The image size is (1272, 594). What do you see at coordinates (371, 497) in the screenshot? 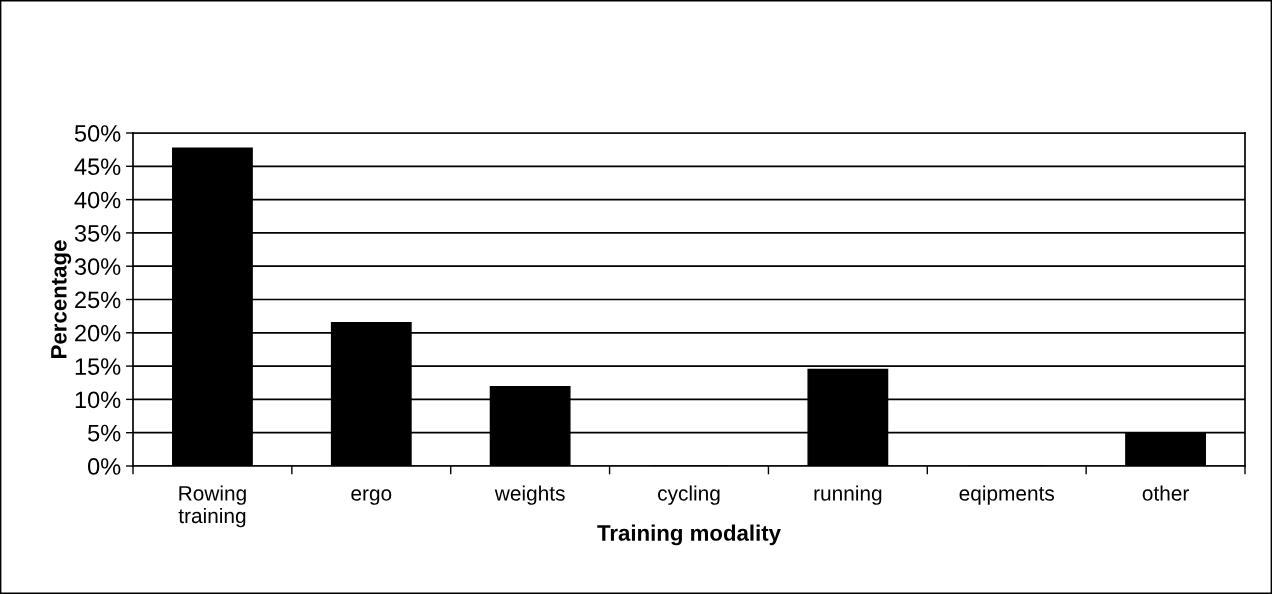
I see `x-tick-label: ergo` at bounding box center [371, 497].